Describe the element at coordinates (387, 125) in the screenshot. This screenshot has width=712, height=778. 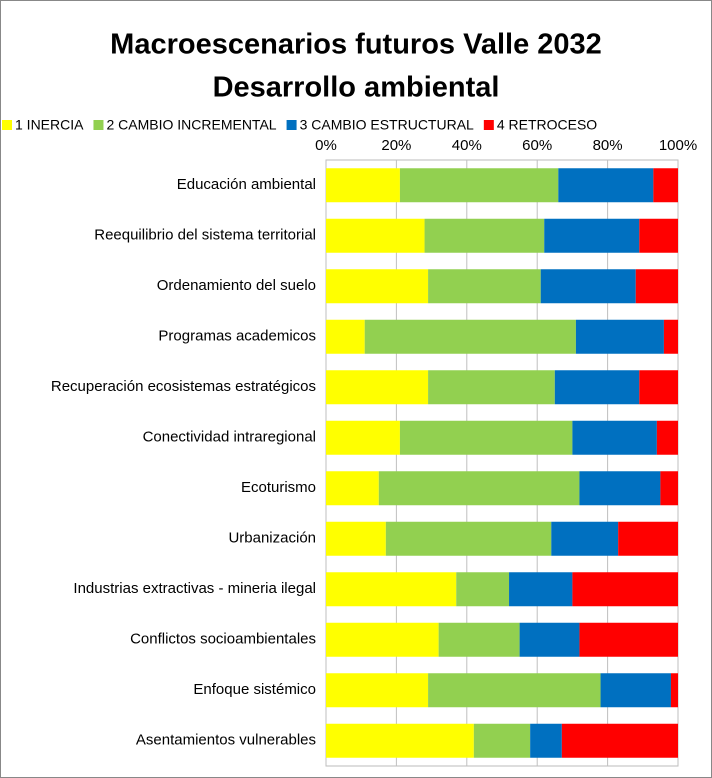
I see `legend-label: 3 CAMBIO ESTRUCTURAL` at that location.